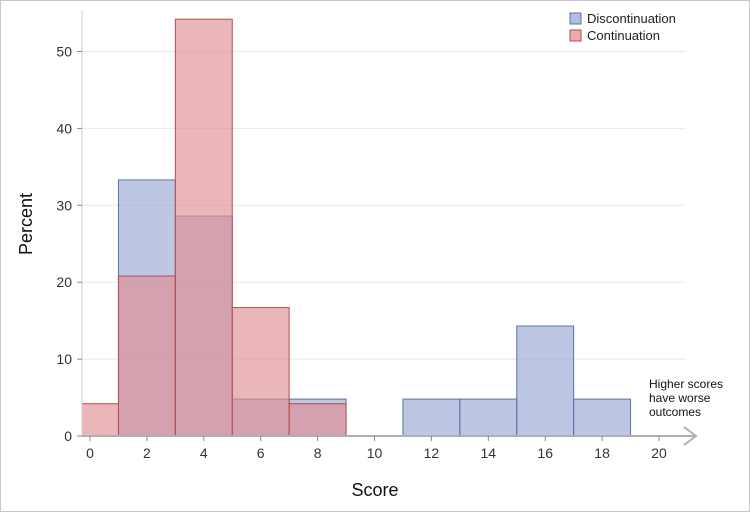 This screenshot has height=512, width=750. I want to click on x-tick-label-8: 8, so click(318, 453).